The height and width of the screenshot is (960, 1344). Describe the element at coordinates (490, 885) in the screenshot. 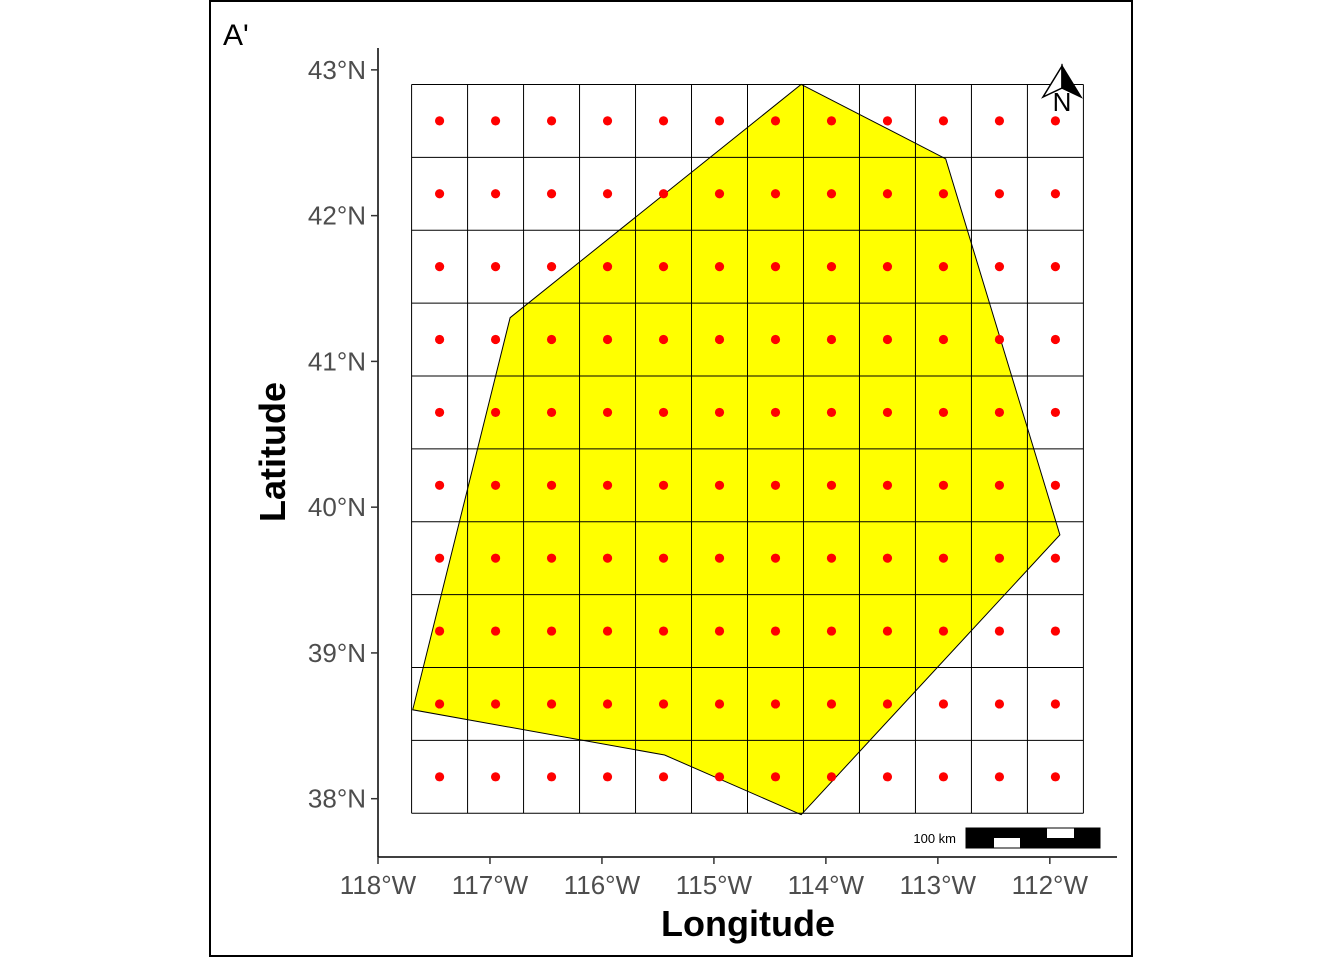

I see `x-tick-label: 117°W` at that location.